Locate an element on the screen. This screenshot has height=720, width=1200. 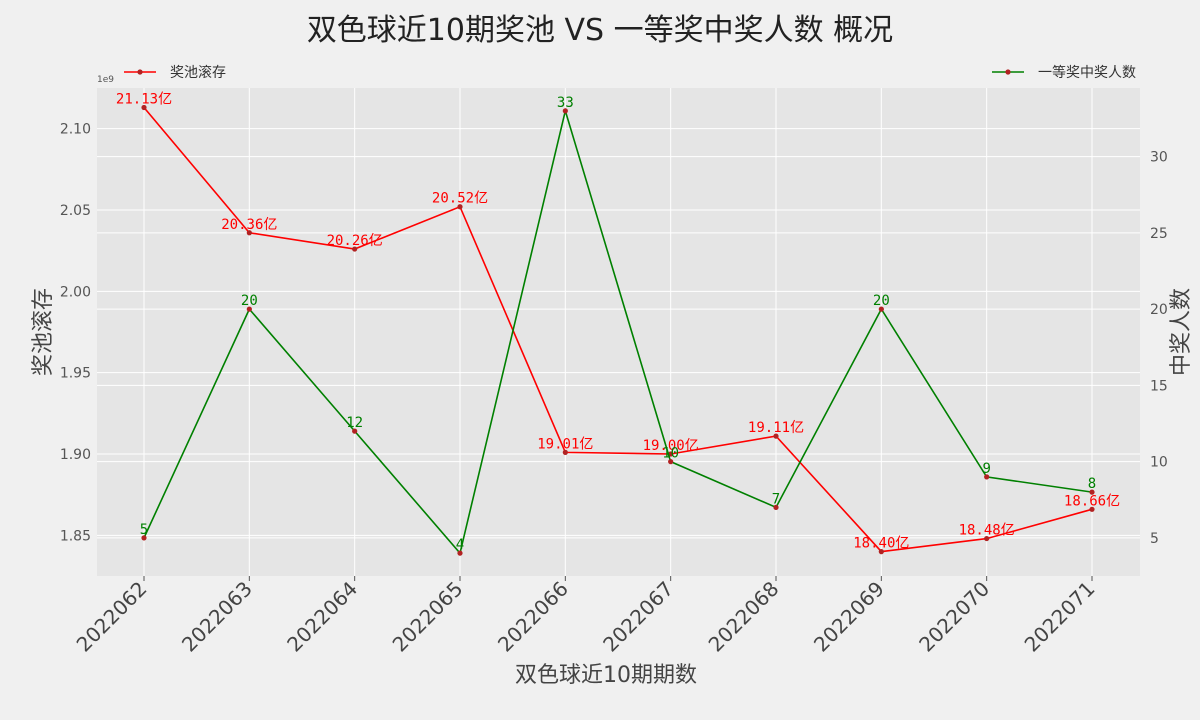
series-0-data-label: 20.52亿 is located at coordinates (460, 199).